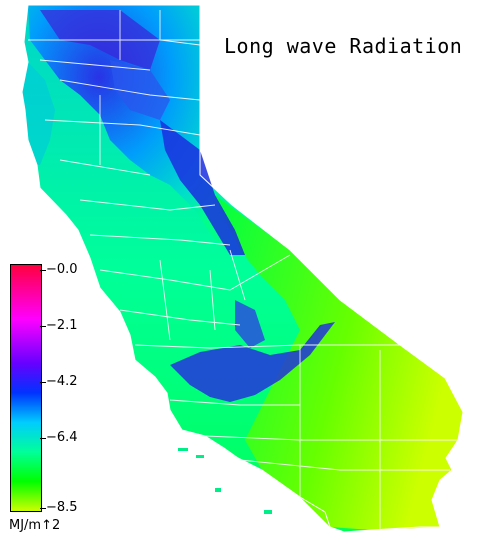  Describe the element at coordinates (62, 507) in the screenshot. I see `colorbar-label: −8.5` at that location.